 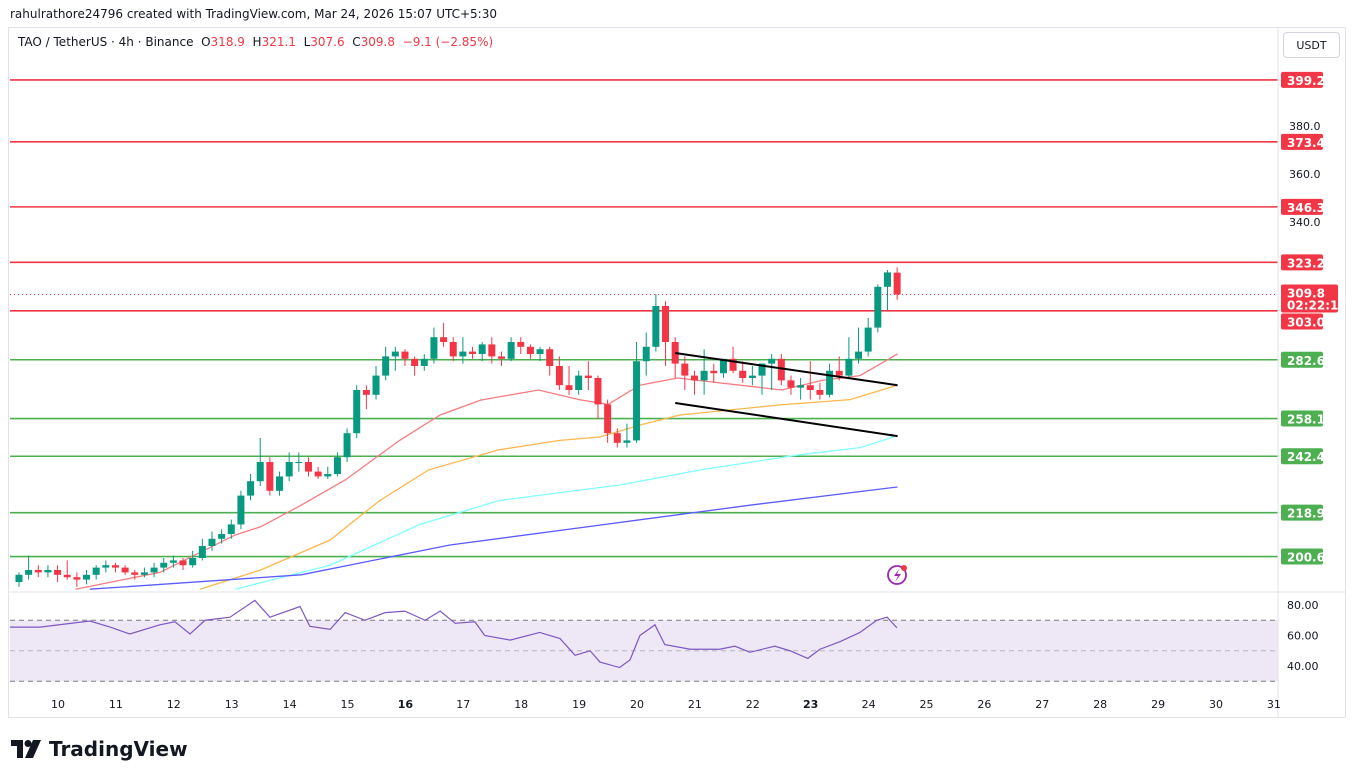 What do you see at coordinates (116, 704) in the screenshot?
I see `time-tick-label: 11` at bounding box center [116, 704].